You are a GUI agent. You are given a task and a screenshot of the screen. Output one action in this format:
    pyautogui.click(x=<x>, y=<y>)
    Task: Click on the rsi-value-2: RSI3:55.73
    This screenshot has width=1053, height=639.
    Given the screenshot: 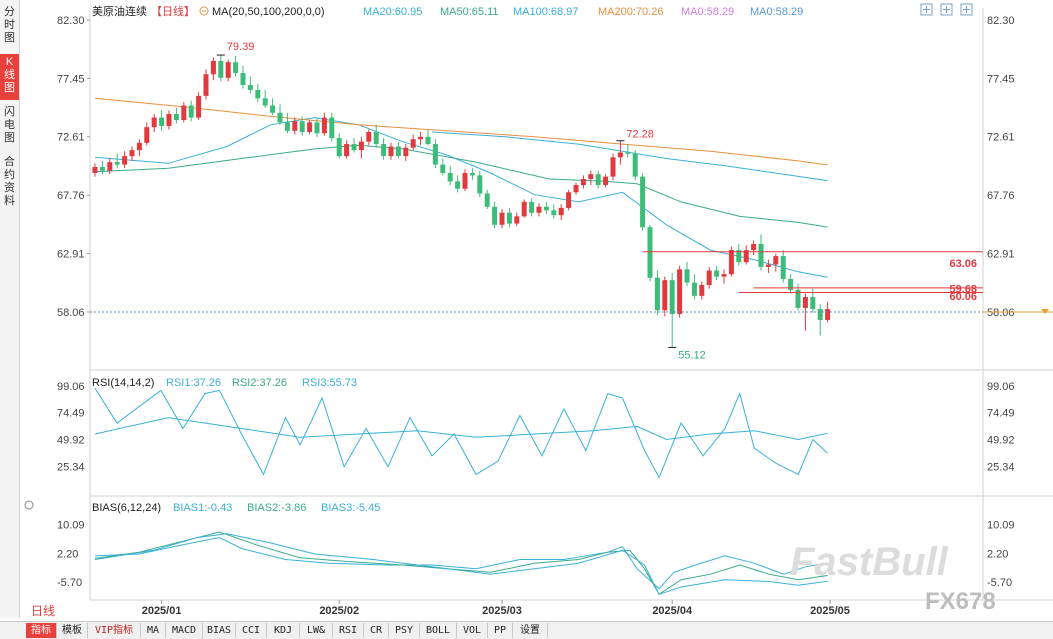 What is the action you would take?
    pyautogui.click(x=329, y=383)
    